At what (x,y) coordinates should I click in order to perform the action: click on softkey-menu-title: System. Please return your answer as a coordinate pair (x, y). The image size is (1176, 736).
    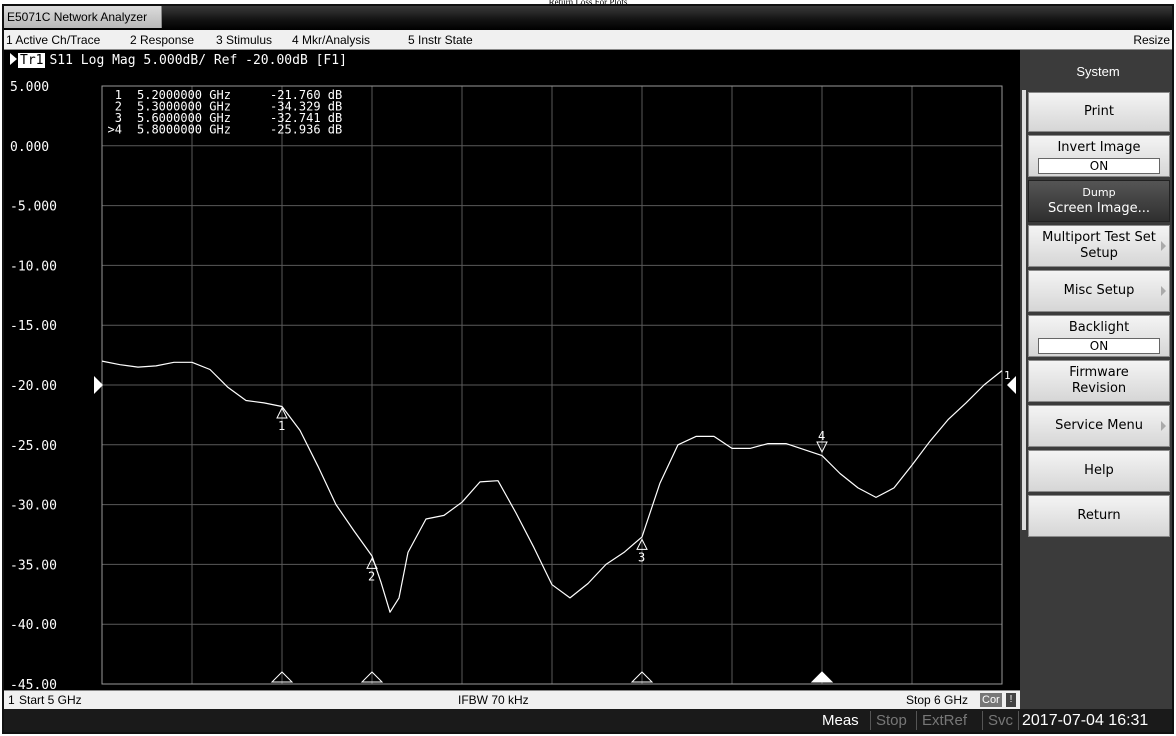
    Looking at the image, I should click on (1098, 72).